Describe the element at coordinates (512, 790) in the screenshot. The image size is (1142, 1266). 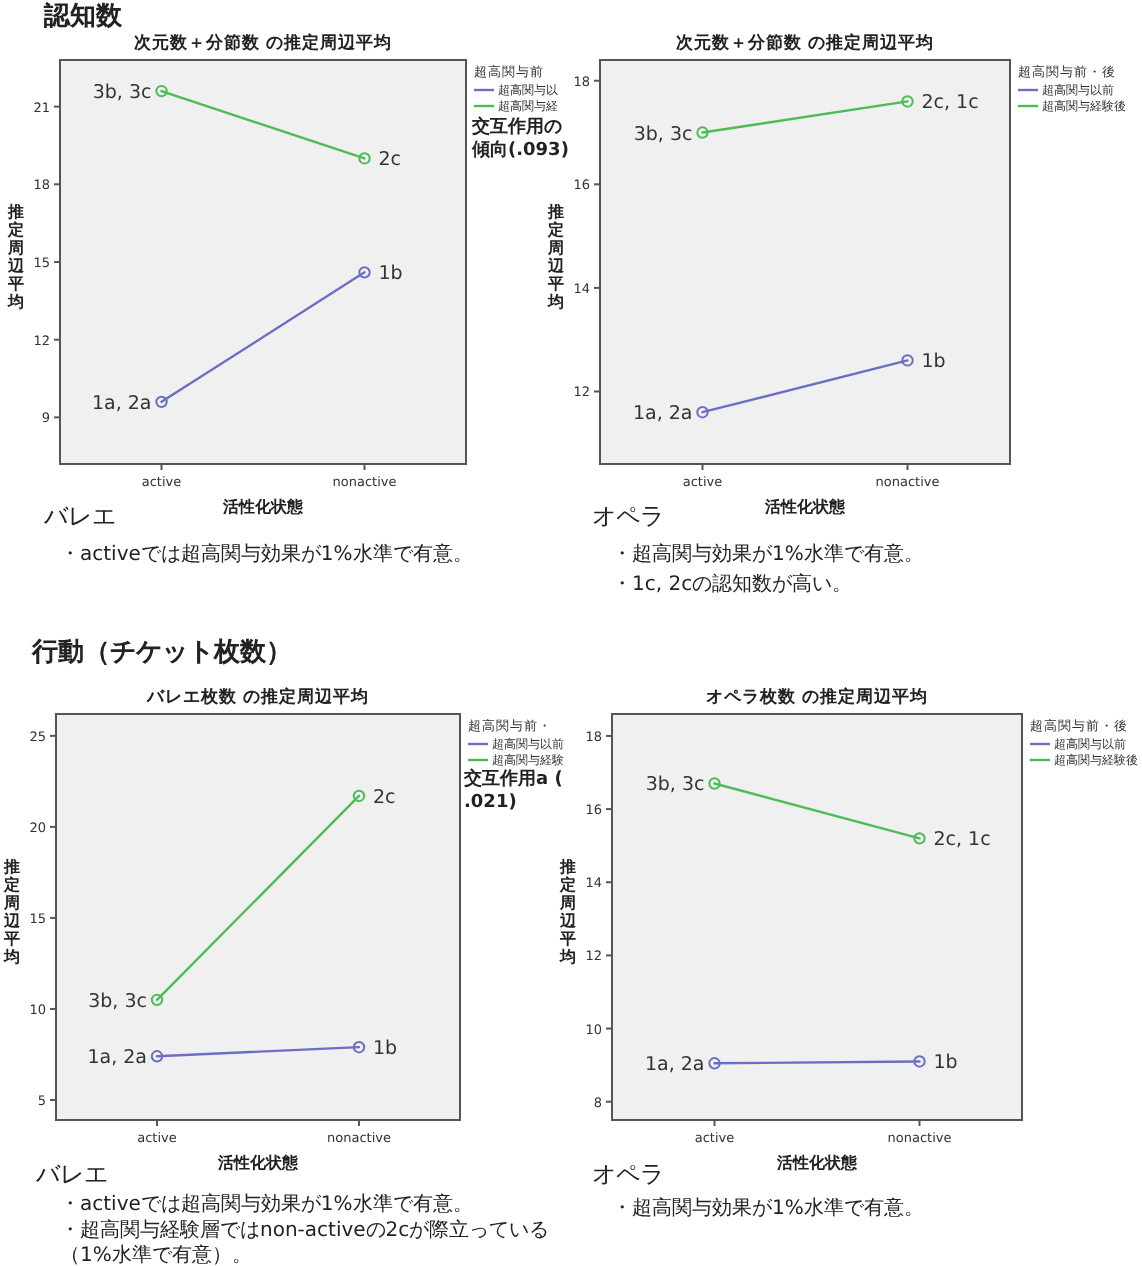
I see `text: 交互作用a (.021)` at that location.